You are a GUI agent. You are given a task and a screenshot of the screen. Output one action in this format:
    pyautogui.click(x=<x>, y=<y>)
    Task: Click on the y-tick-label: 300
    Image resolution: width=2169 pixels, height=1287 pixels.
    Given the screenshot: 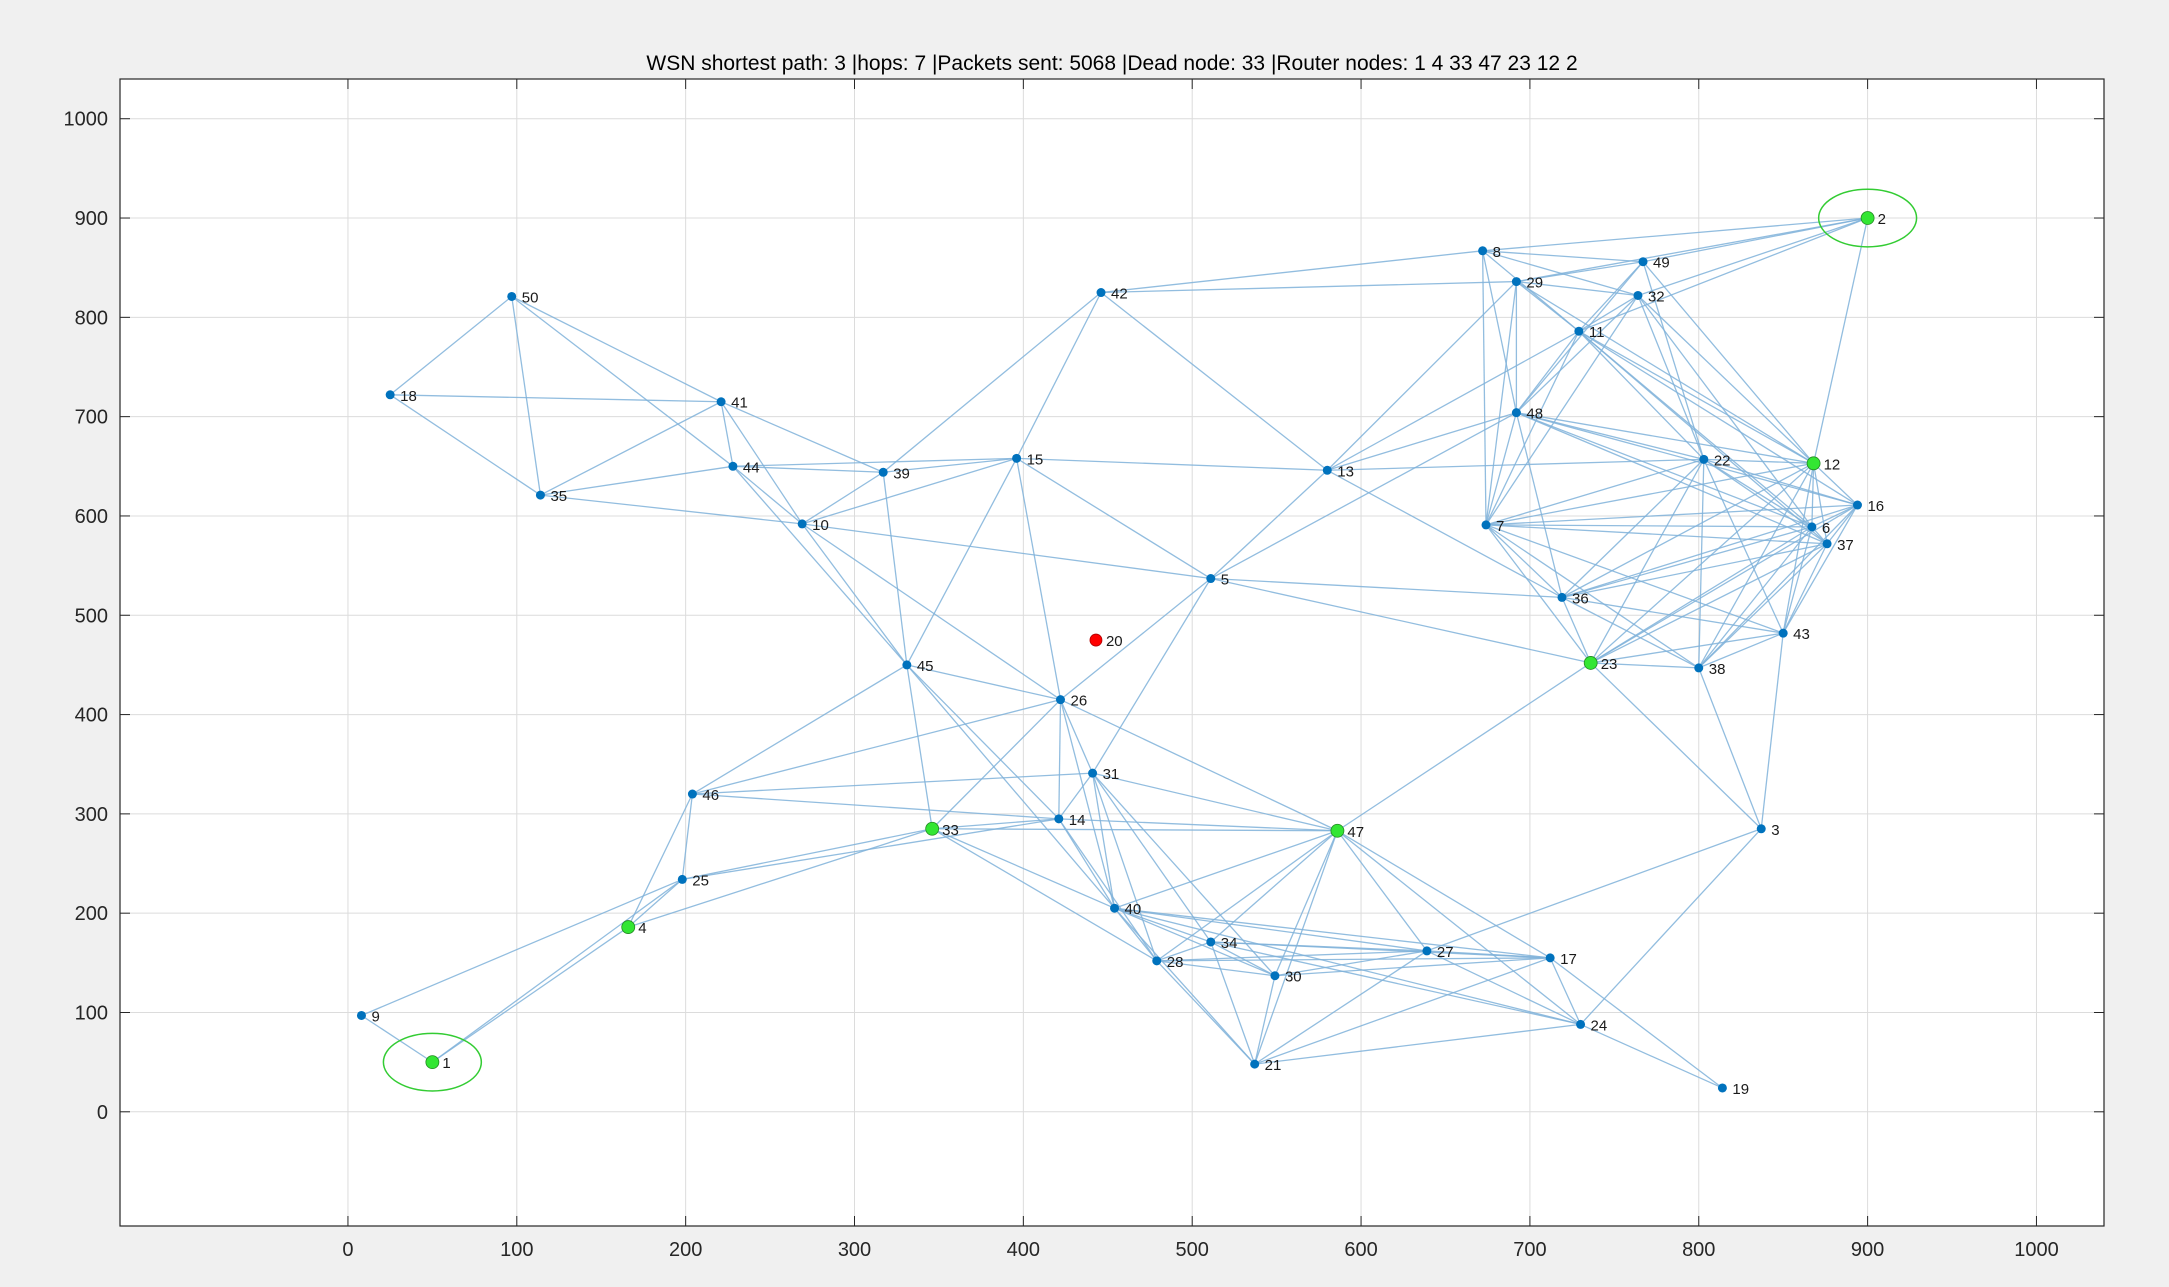 What is the action you would take?
    pyautogui.click(x=91, y=815)
    